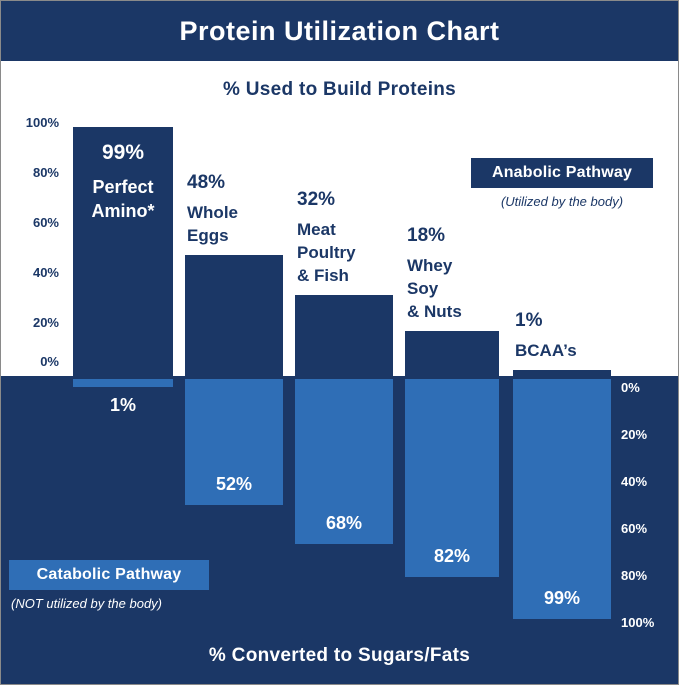  I want to click on category-label: Eggs, so click(208, 236).